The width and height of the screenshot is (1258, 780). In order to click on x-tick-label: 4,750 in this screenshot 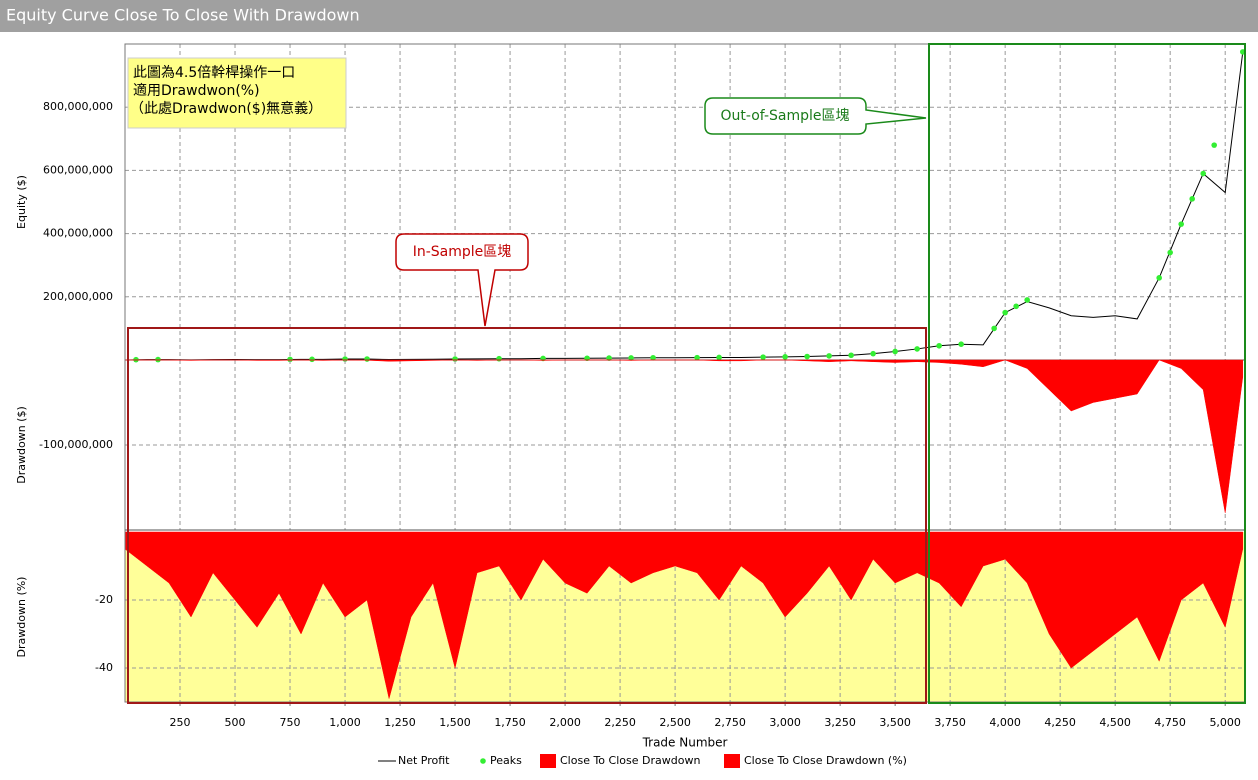, I will do `click(1170, 722)`.